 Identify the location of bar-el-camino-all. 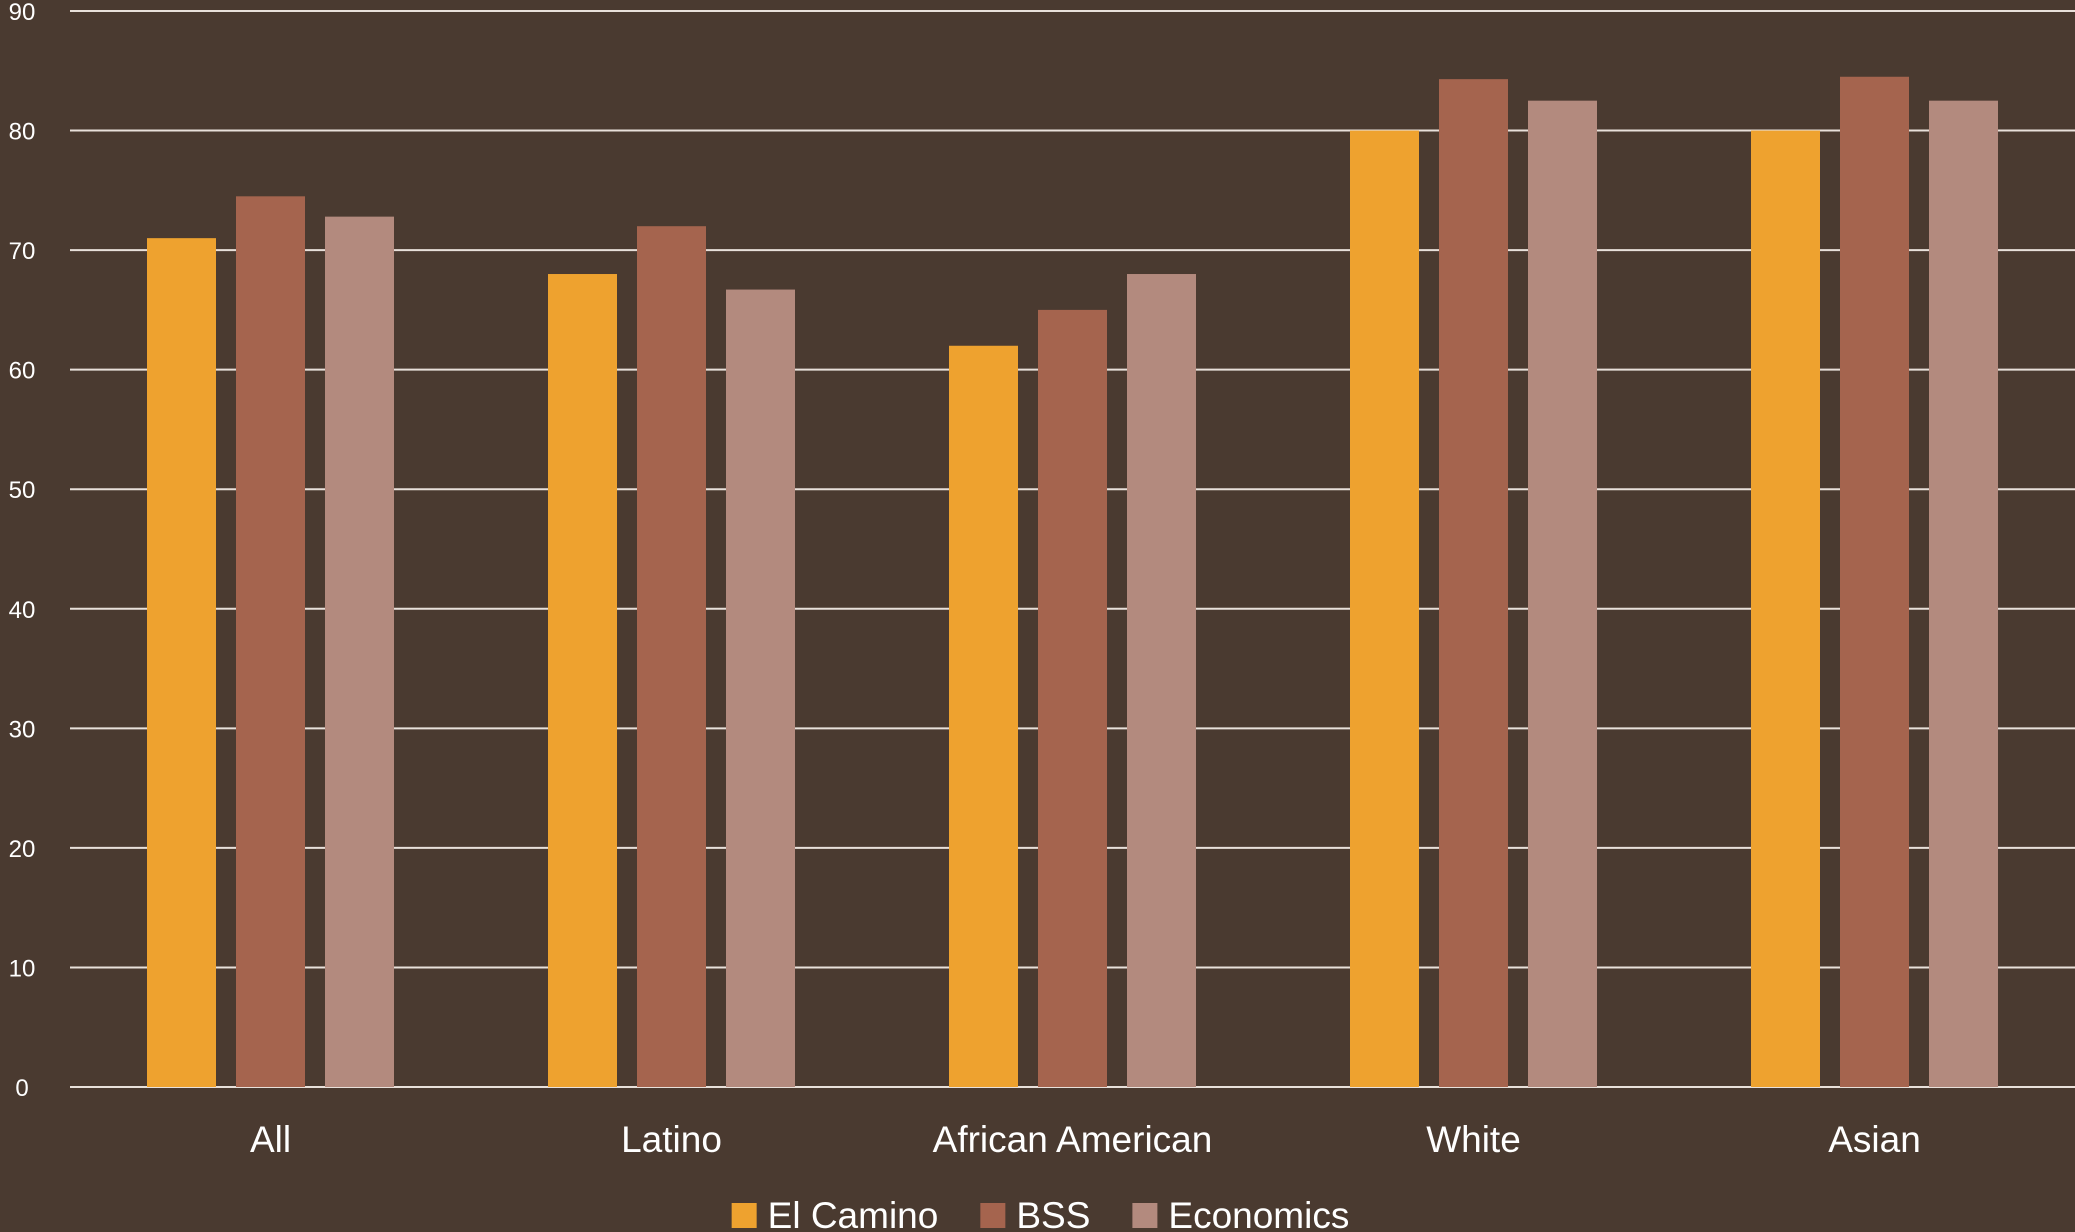
(181, 663).